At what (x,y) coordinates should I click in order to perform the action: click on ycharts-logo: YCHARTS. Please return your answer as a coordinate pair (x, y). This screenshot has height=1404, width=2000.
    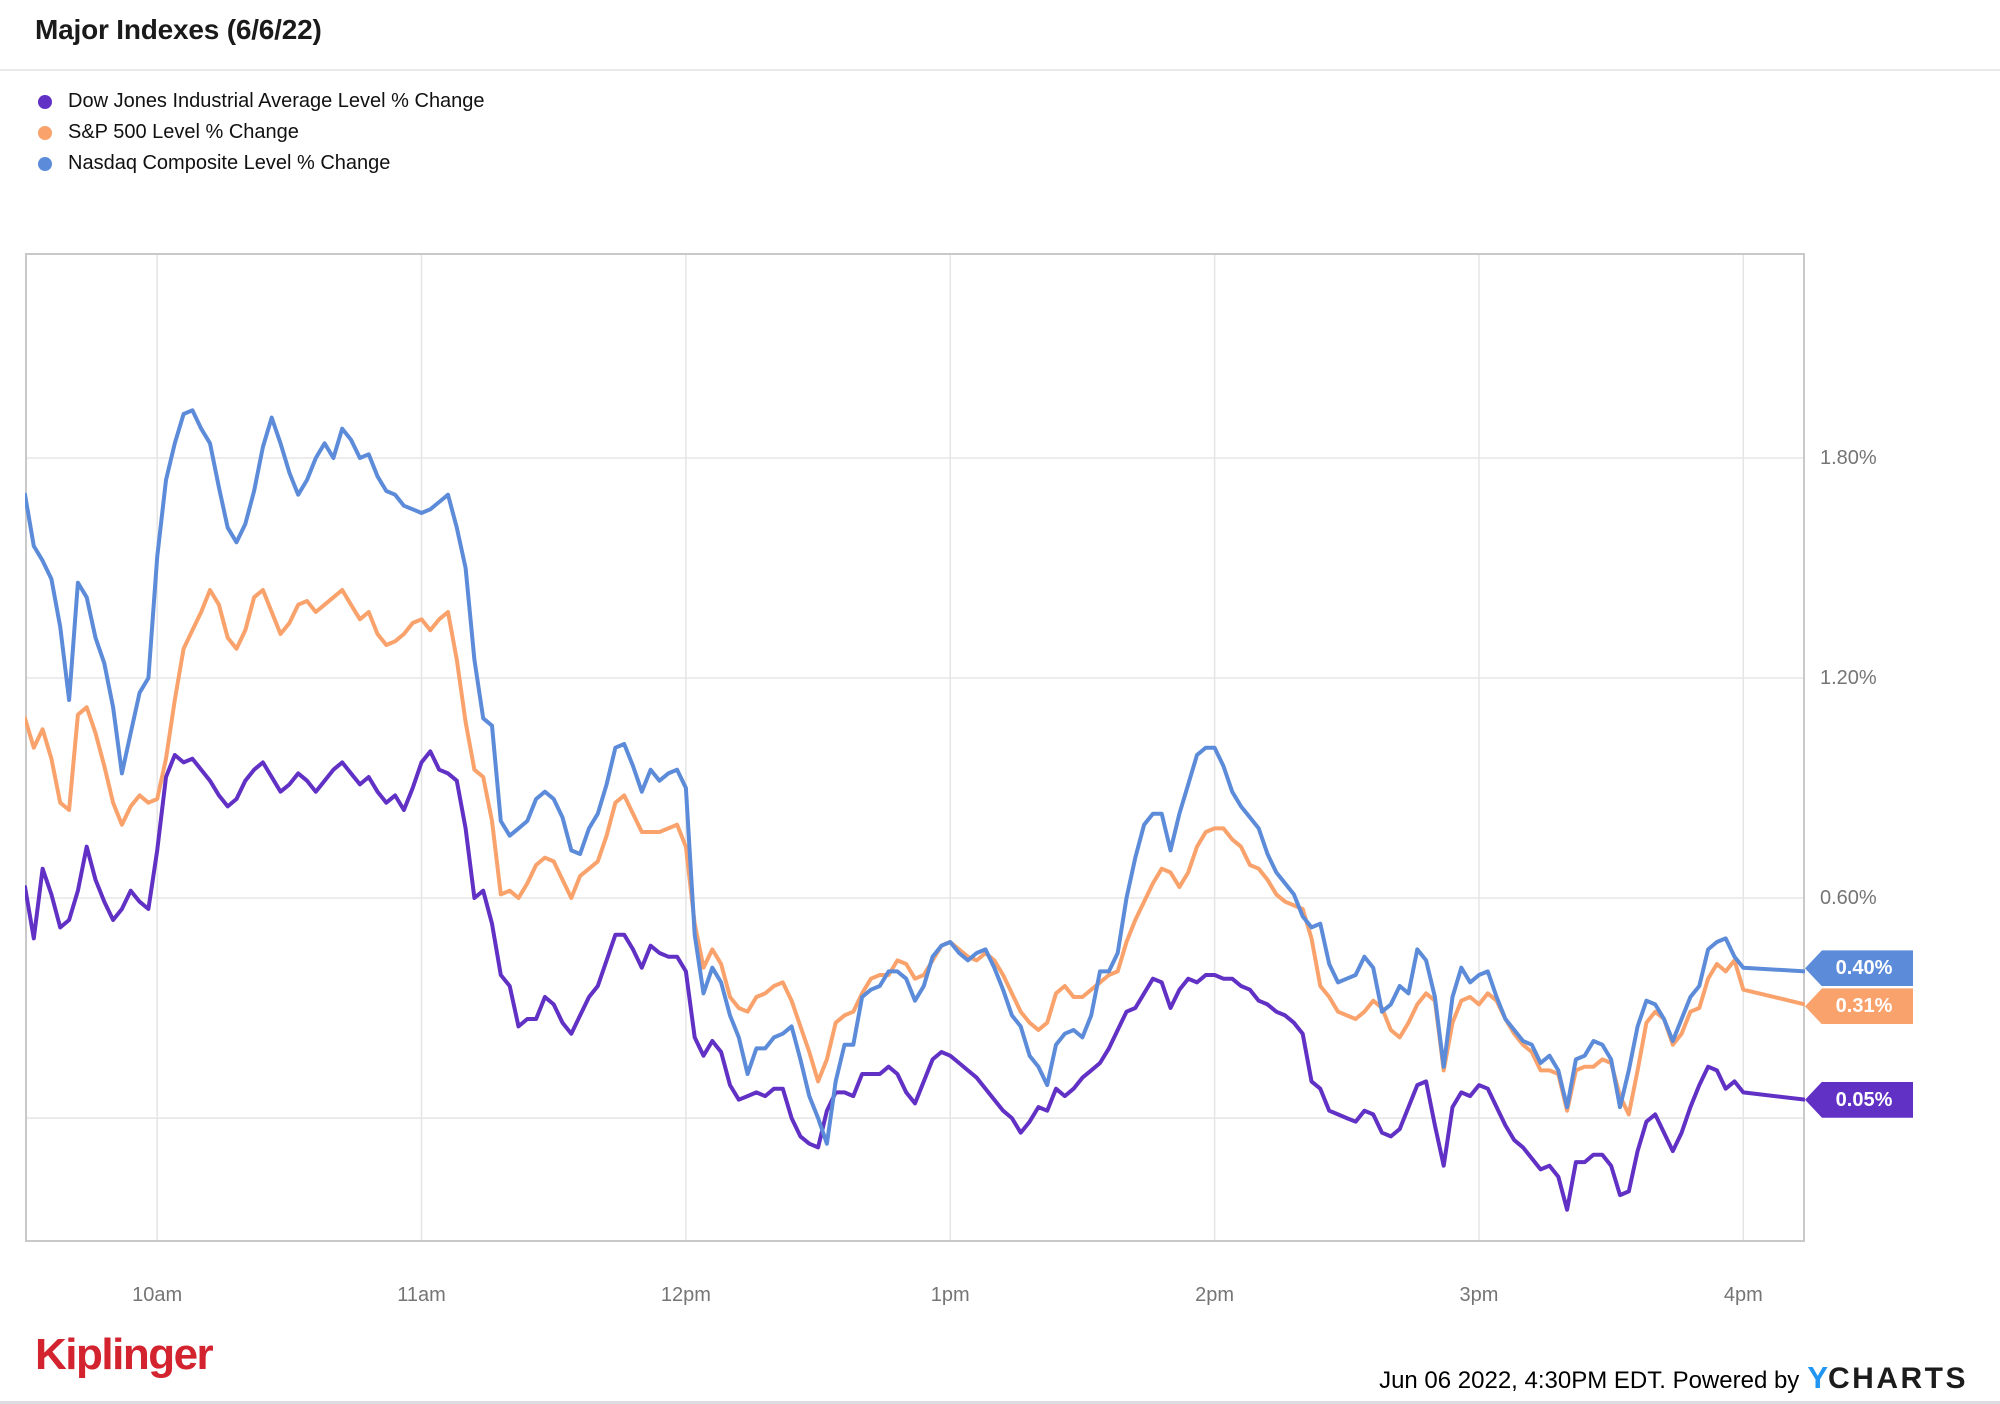
    Looking at the image, I should click on (1887, 1378).